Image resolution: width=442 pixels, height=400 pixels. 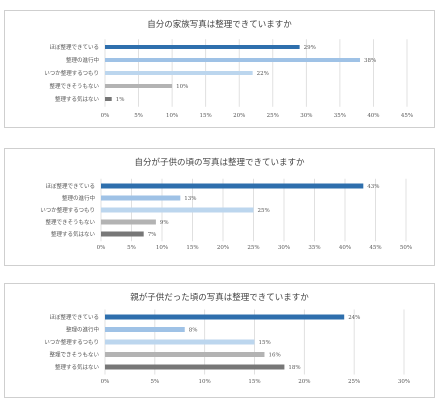 I want to click on data-label: 16%, so click(x=274, y=356).